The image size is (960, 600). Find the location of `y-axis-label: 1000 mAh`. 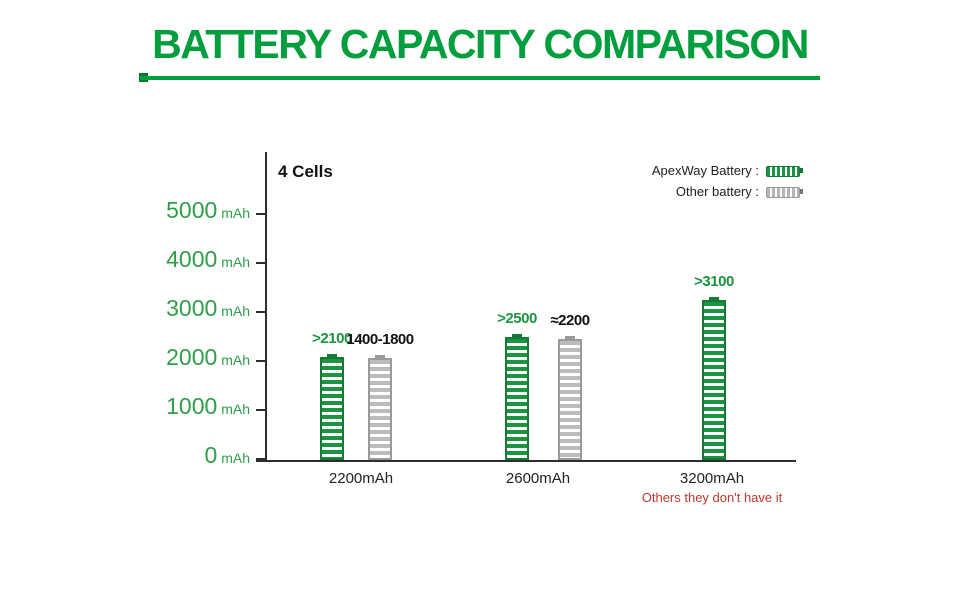

y-axis-label: 1000 mAh is located at coordinates (170, 406).